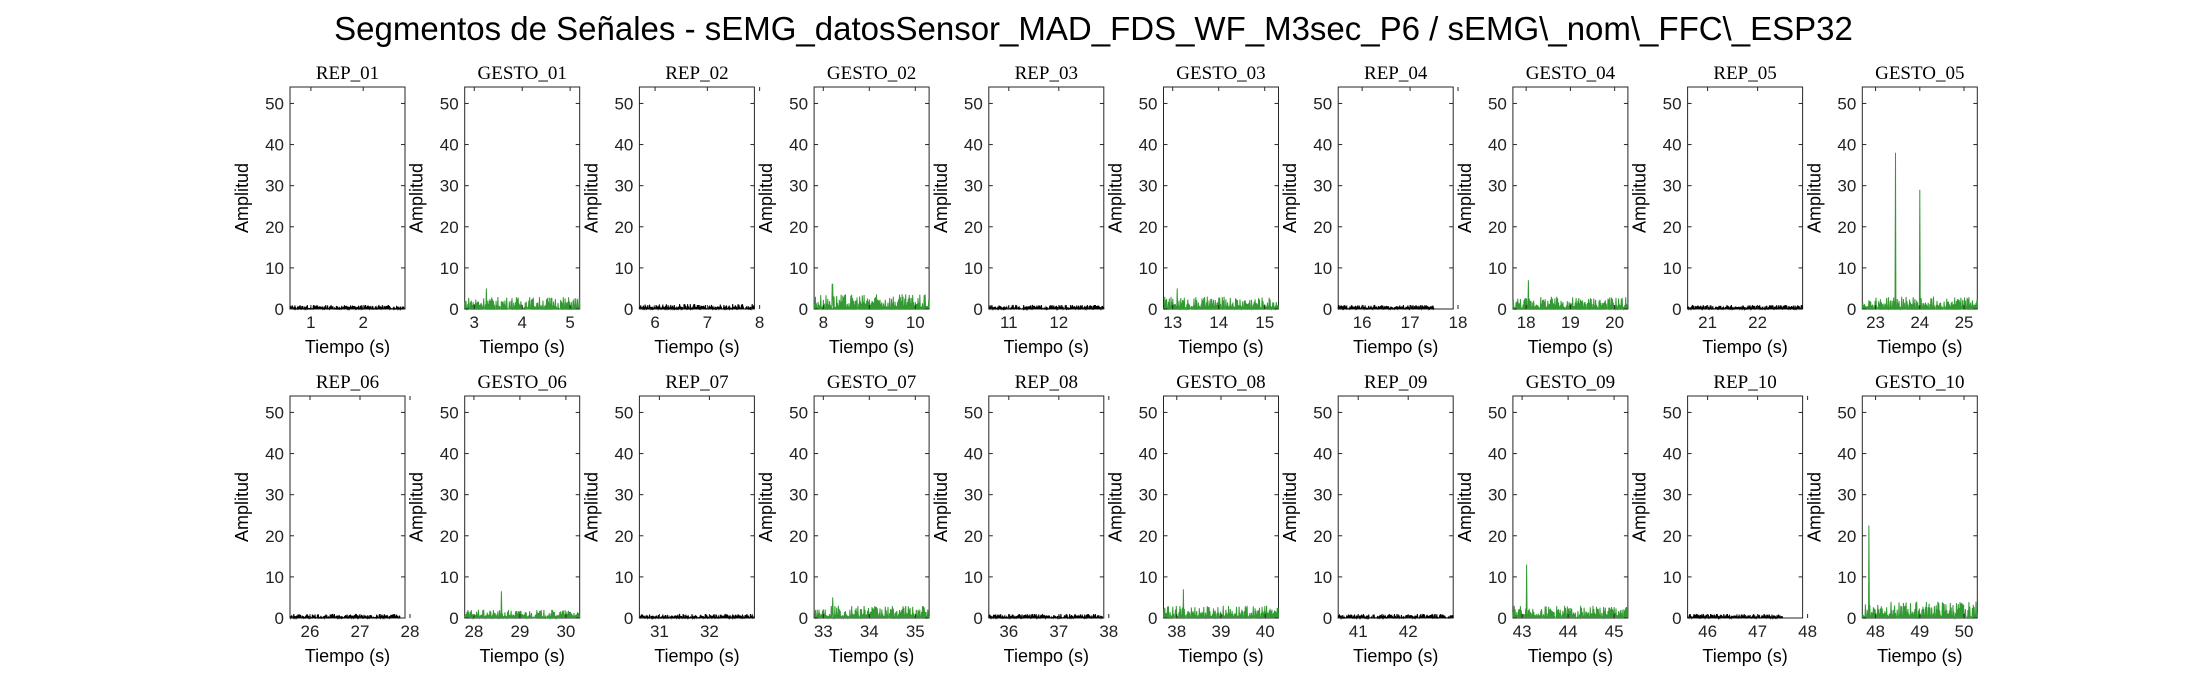 This screenshot has width=2187, height=688. Describe the element at coordinates (1172, 322) in the screenshot. I see `x-tick-label: 13` at that location.